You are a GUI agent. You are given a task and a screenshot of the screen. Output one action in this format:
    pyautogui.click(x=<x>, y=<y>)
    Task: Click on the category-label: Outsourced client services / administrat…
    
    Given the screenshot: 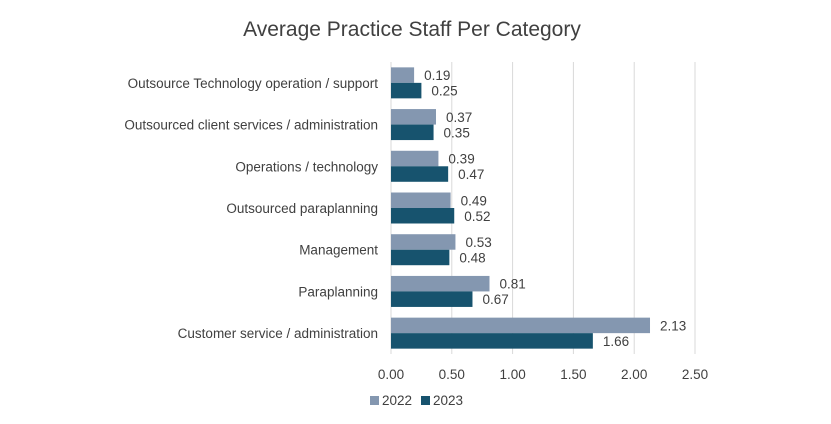 What is the action you would take?
    pyautogui.click(x=251, y=125)
    